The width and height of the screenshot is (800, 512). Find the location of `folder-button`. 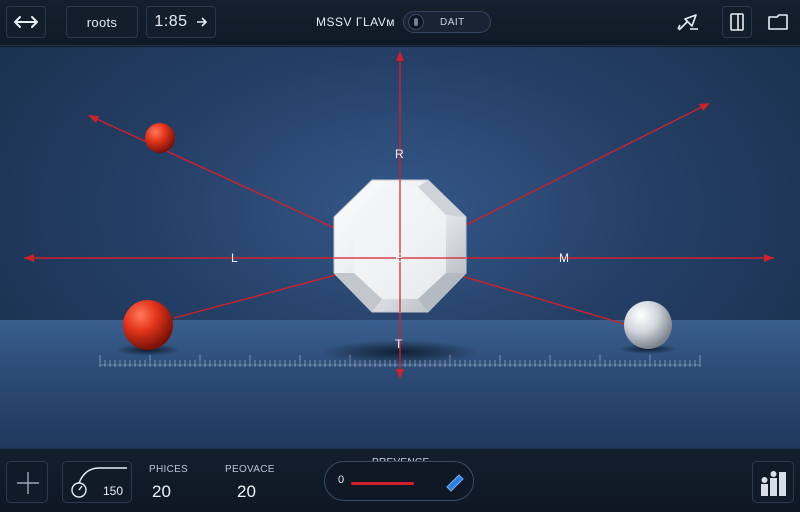

folder-button is located at coordinates (779, 22).